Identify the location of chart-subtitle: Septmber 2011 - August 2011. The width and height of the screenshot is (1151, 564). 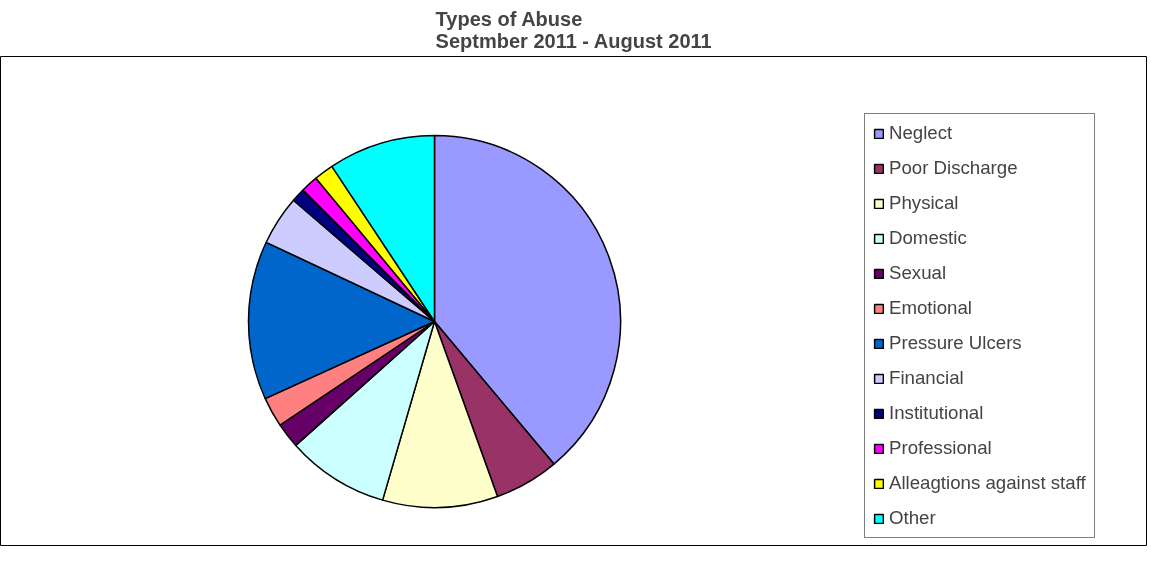
(573, 40).